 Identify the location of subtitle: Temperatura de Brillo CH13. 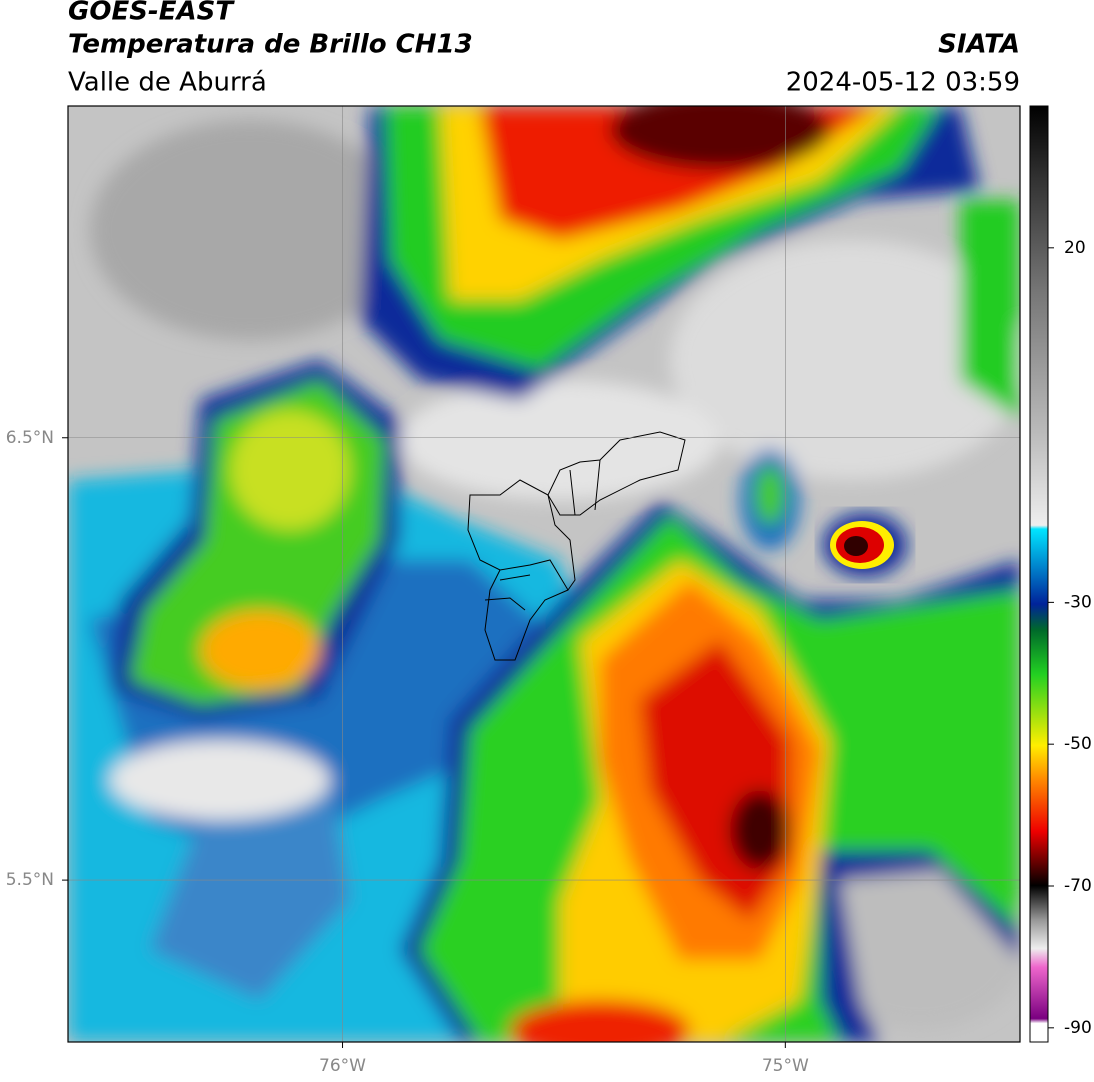
(270, 45).